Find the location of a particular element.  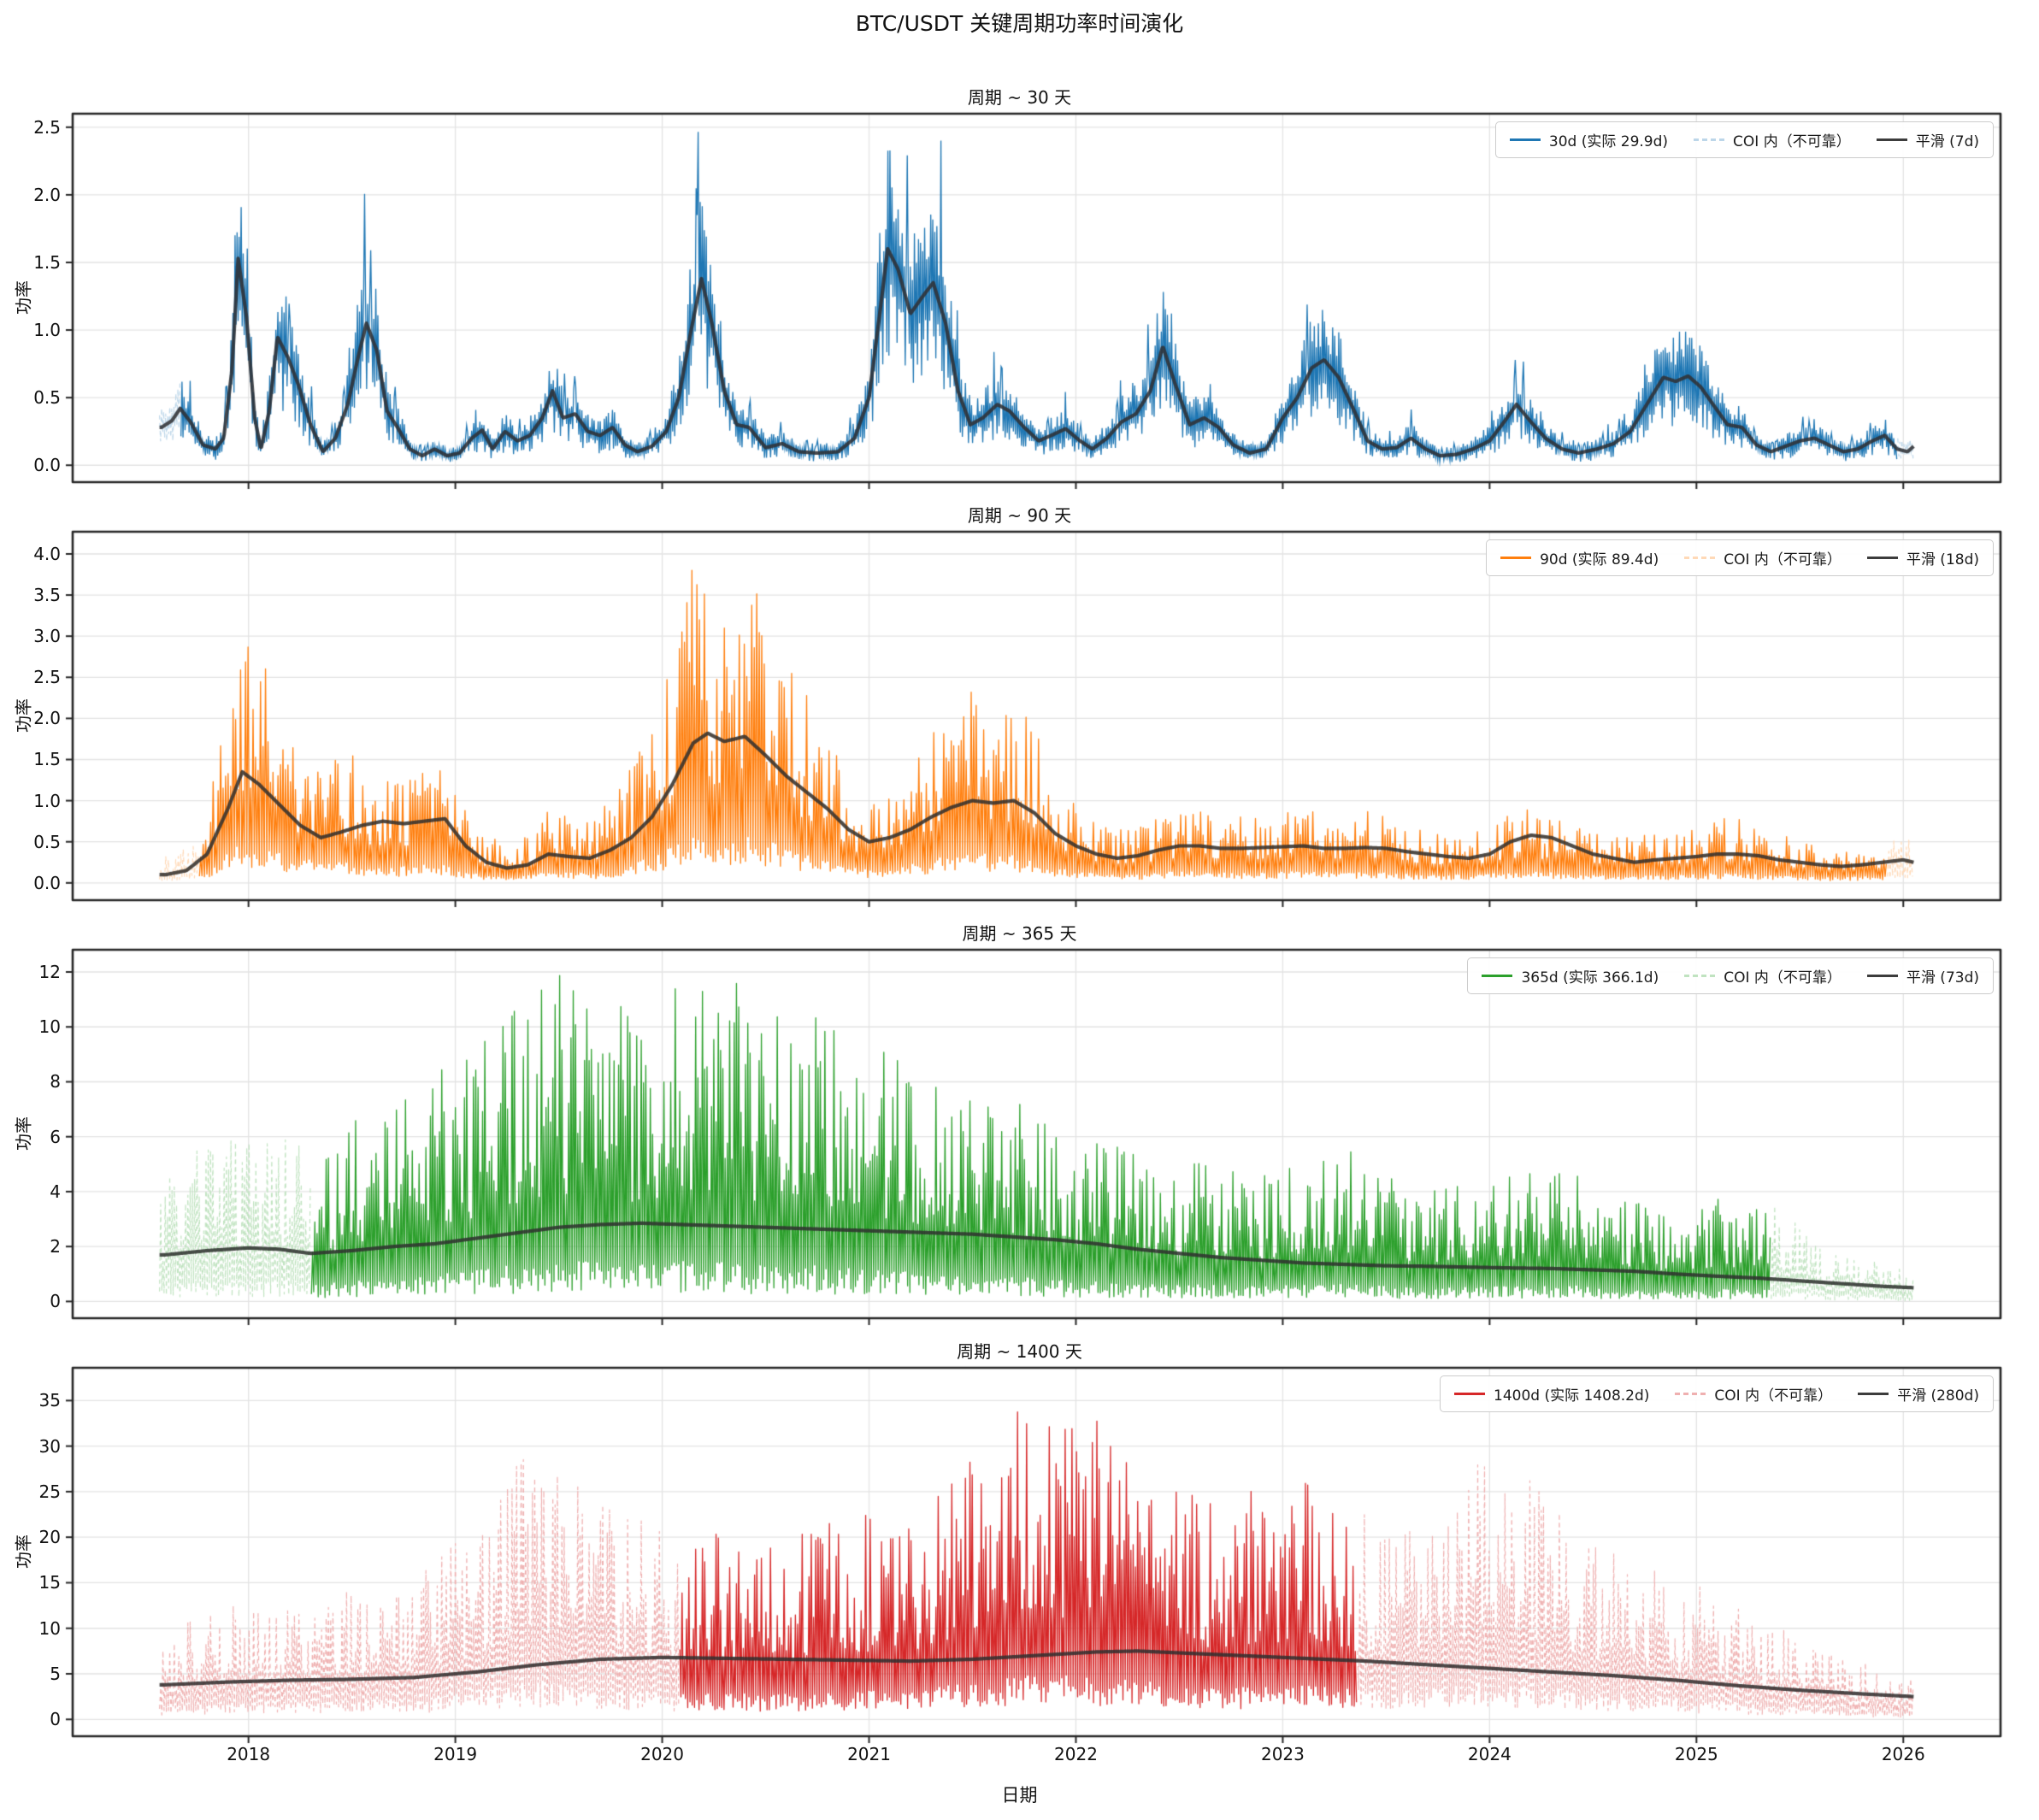

legend-1400d: 1400d (实际 1408.2d) COI 内（不可靠） 平滑 (280d) is located at coordinates (1717, 1393).